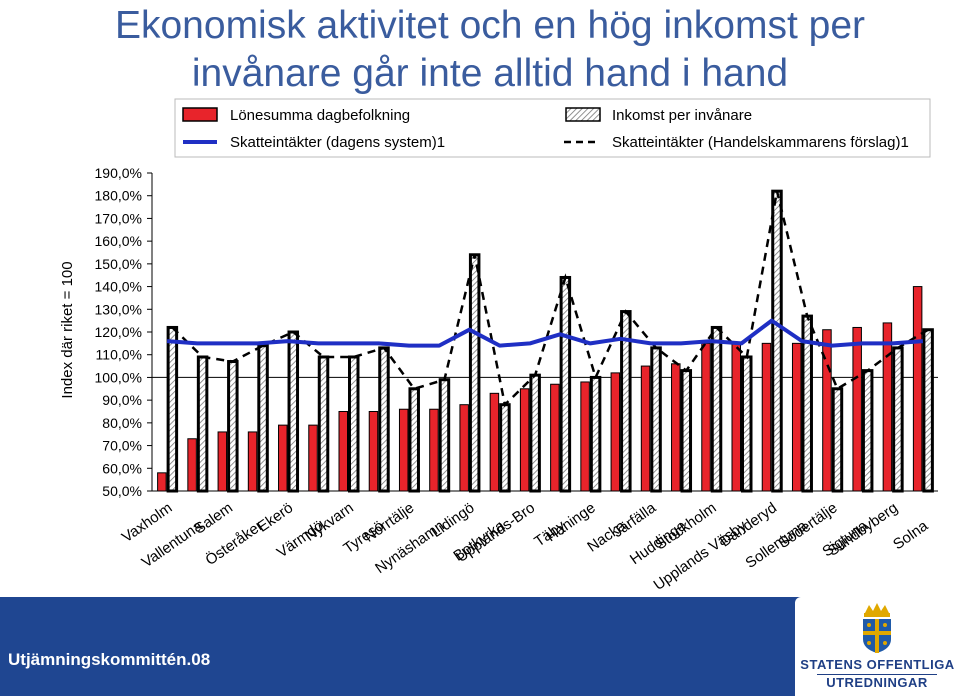 Image resolution: width=960 pixels, height=696 pixels. What do you see at coordinates (122, 400) in the screenshot?
I see `y-tick-label: 90,0%` at bounding box center [122, 400].